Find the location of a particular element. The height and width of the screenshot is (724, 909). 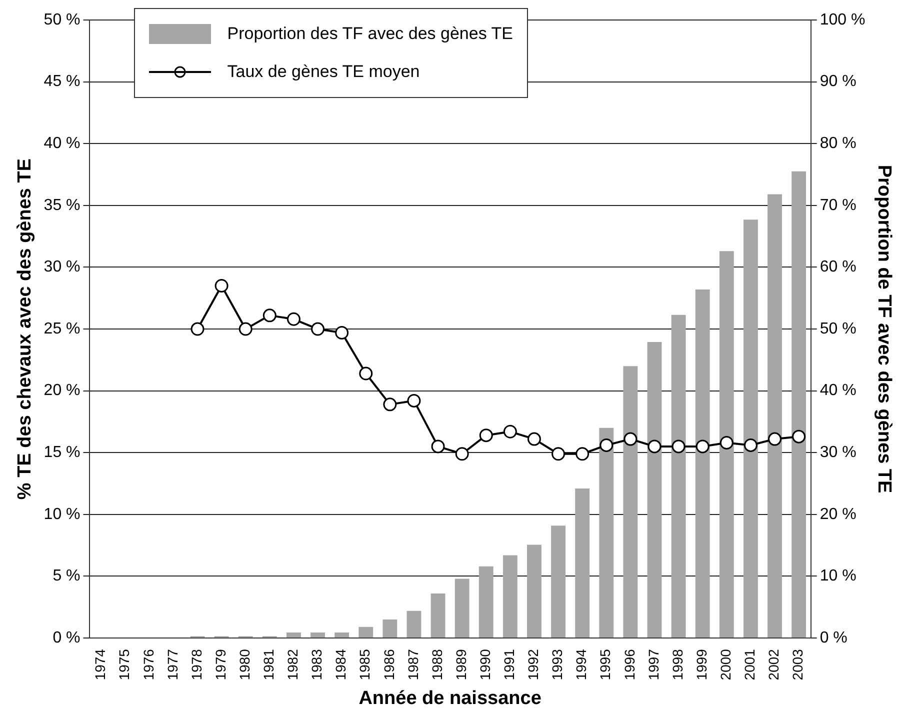

y-tick-label: 50 % is located at coordinates (62, 19).